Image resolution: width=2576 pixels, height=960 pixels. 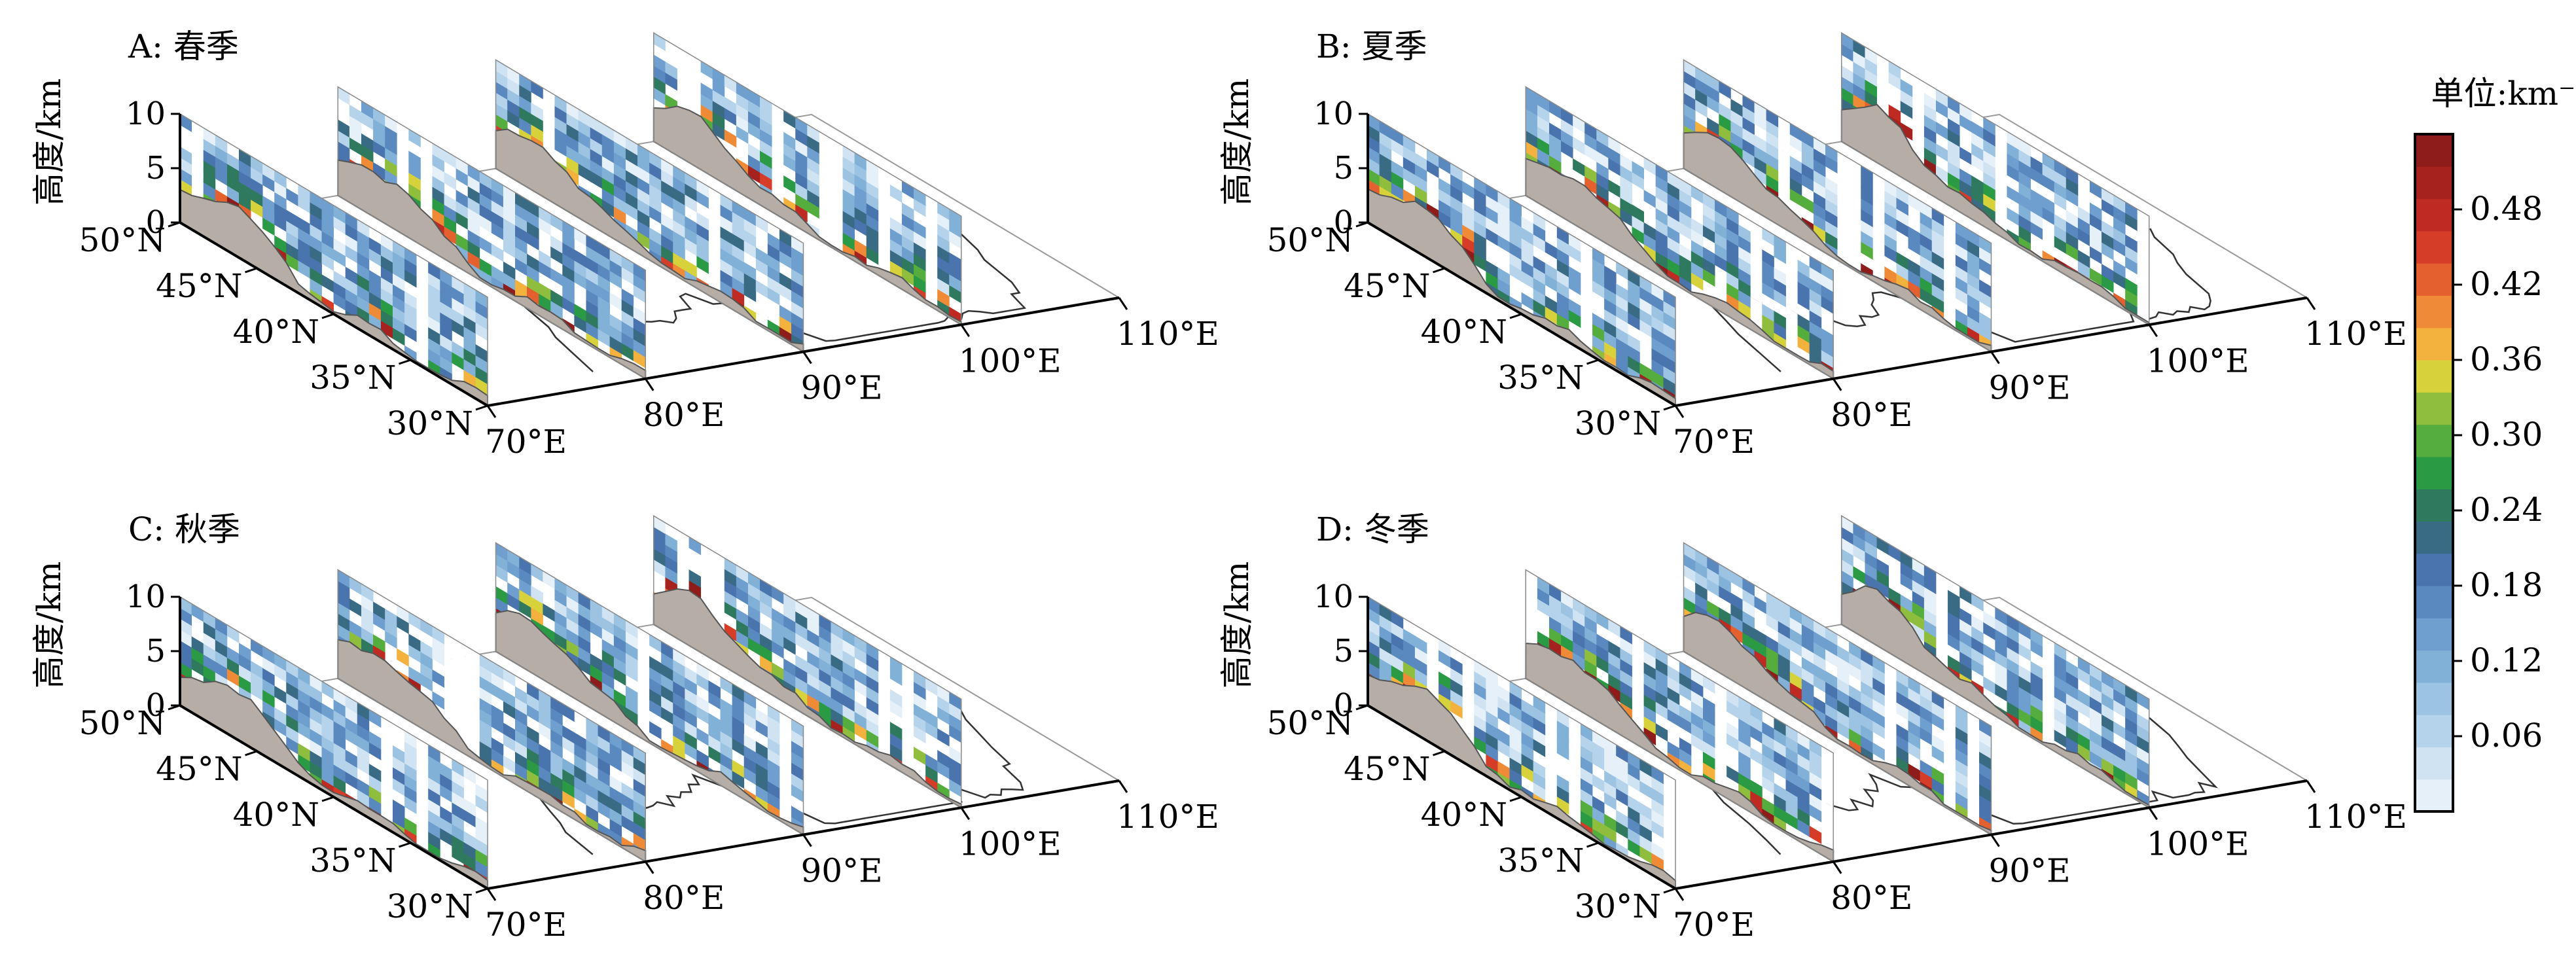 What do you see at coordinates (2434, 408) in the screenshot?
I see `colorbar-segment` at bounding box center [2434, 408].